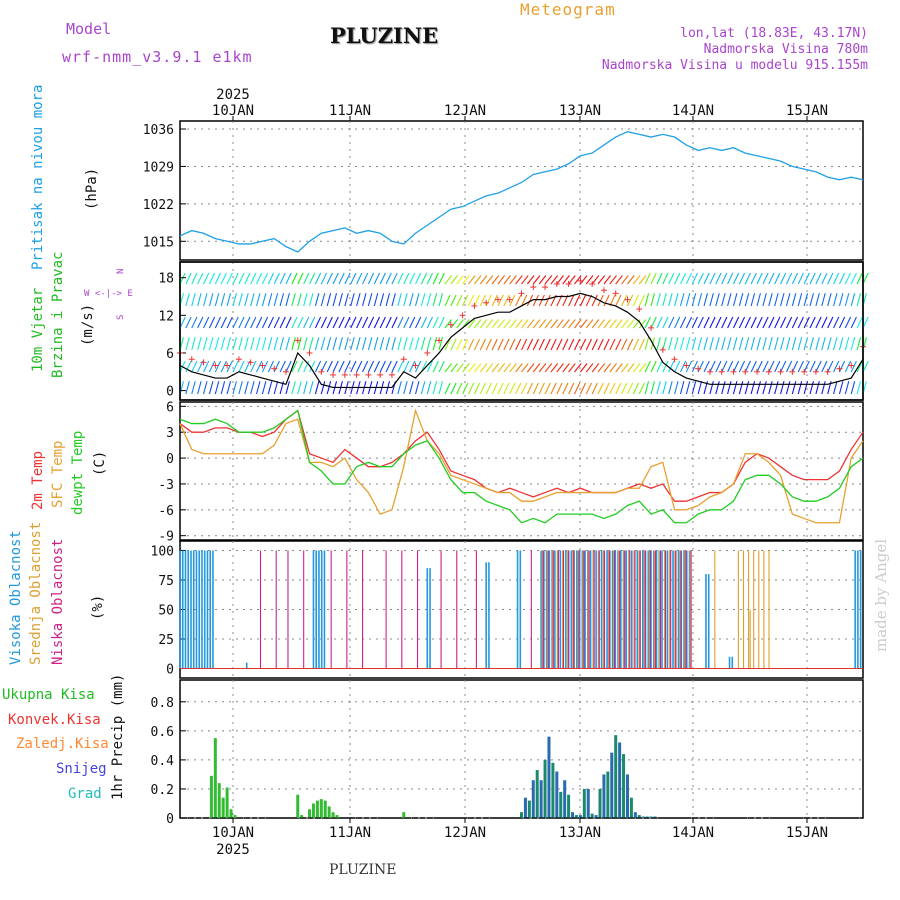  Describe the element at coordinates (162, 732) in the screenshot. I see `y-tick-label: 0.6` at that location.